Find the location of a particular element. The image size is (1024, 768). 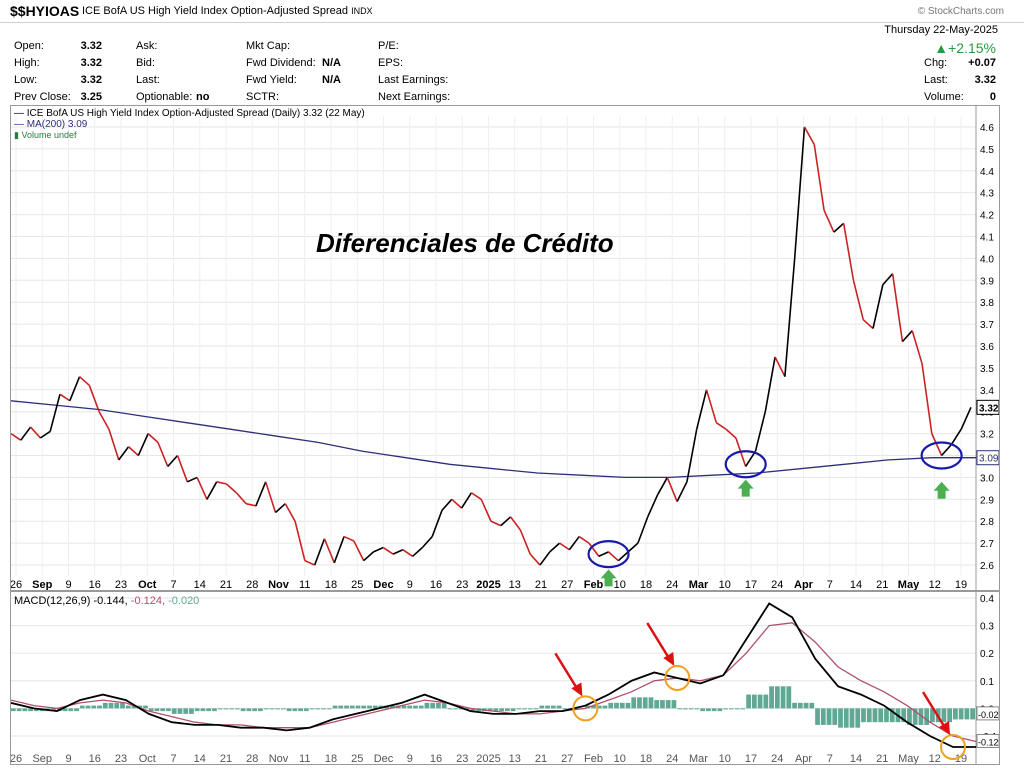

x-tick-label: 24 is located at coordinates (777, 759).